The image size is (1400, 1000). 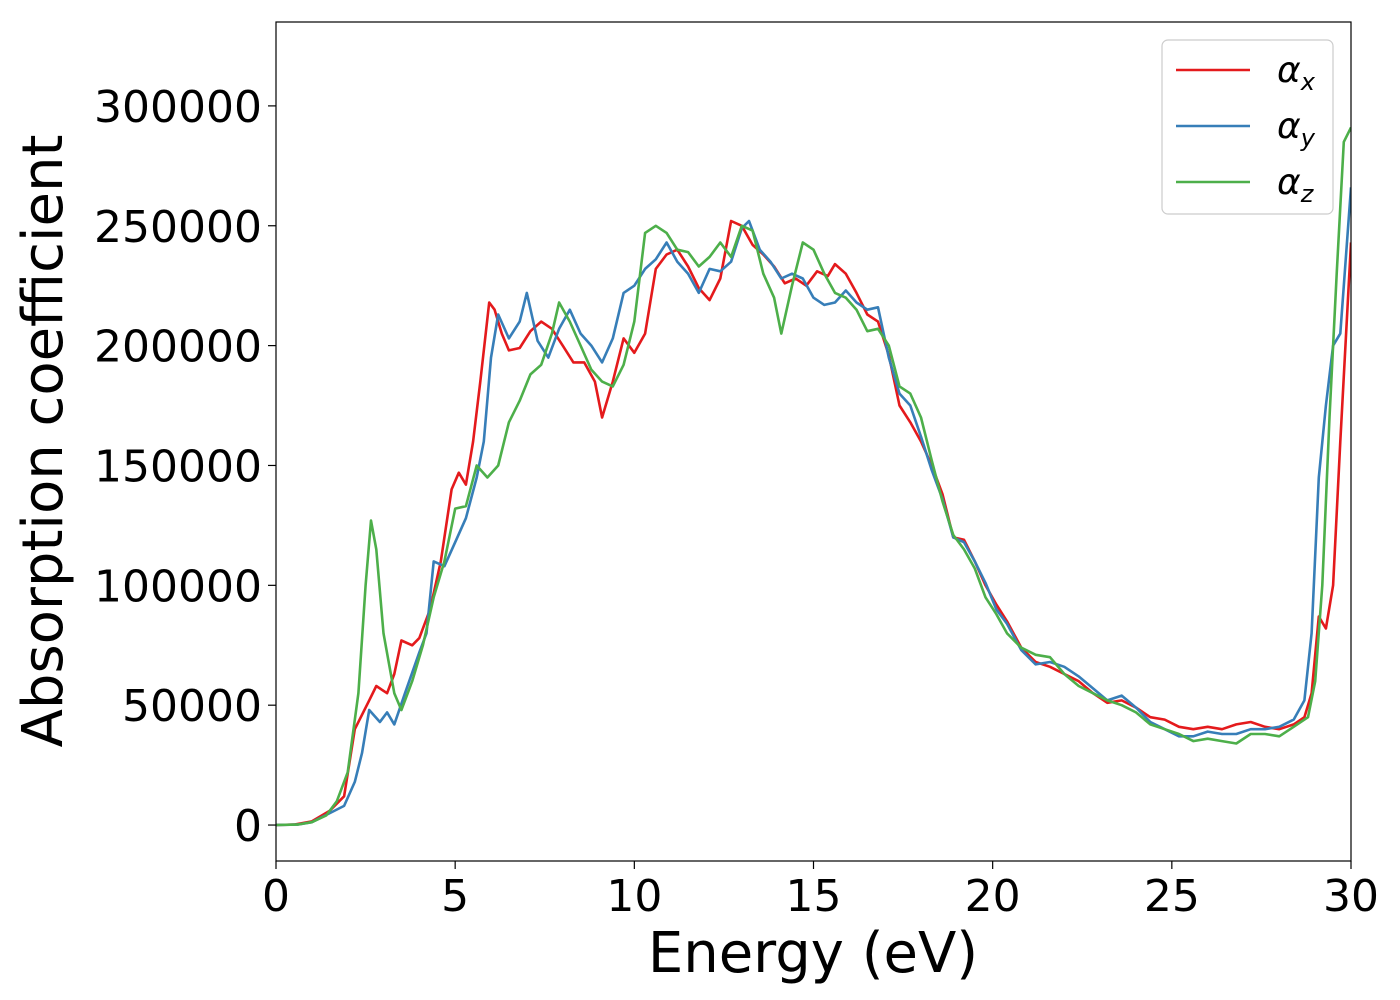 I want to click on x-axis-label: Energy (eV), so click(x=813, y=953).